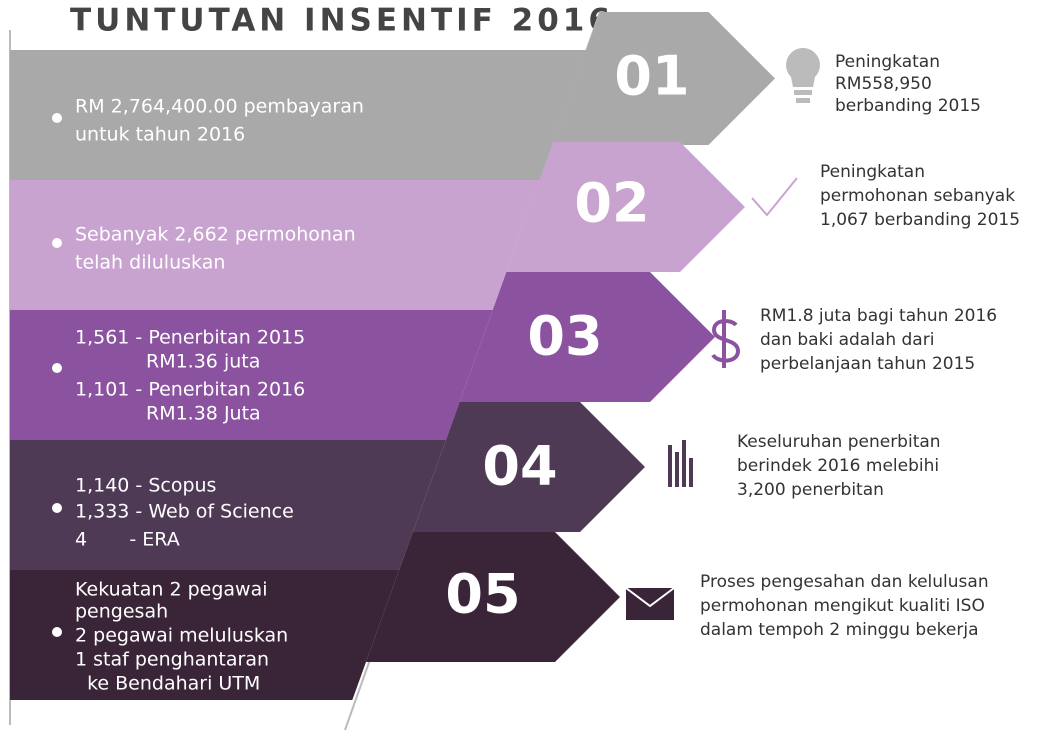  What do you see at coordinates (839, 630) in the screenshot?
I see `right-text: dalam tempoh 2 minggu bekerja` at bounding box center [839, 630].